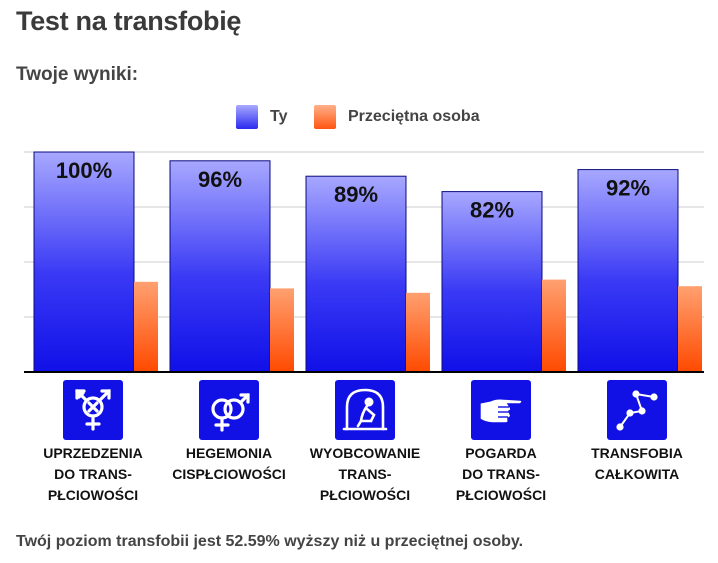 The image size is (718, 563). Describe the element at coordinates (356, 194) in the screenshot. I see `bar-you-value-3: 89%` at that location.